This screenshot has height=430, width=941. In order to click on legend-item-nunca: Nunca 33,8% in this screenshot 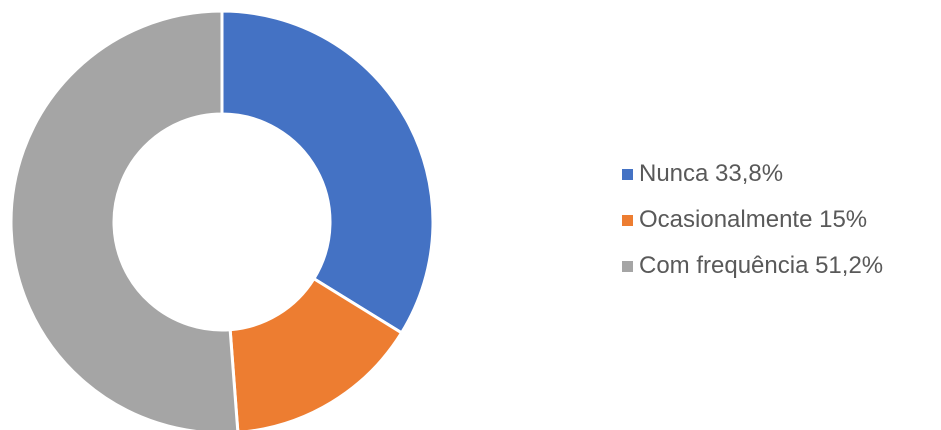, I will do `click(752, 174)`.